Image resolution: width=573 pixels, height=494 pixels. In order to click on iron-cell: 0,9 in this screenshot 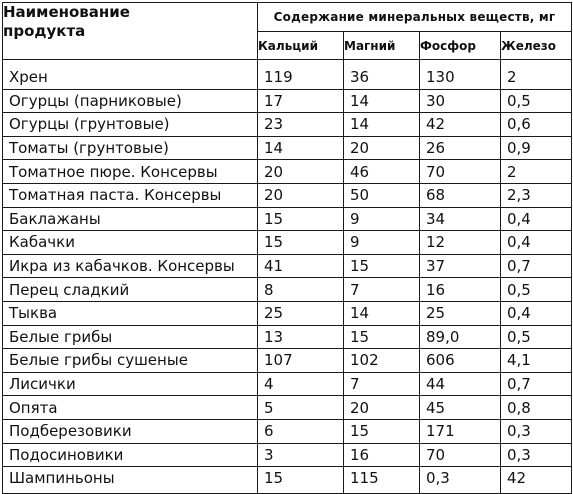, I will do `click(536, 148)`.